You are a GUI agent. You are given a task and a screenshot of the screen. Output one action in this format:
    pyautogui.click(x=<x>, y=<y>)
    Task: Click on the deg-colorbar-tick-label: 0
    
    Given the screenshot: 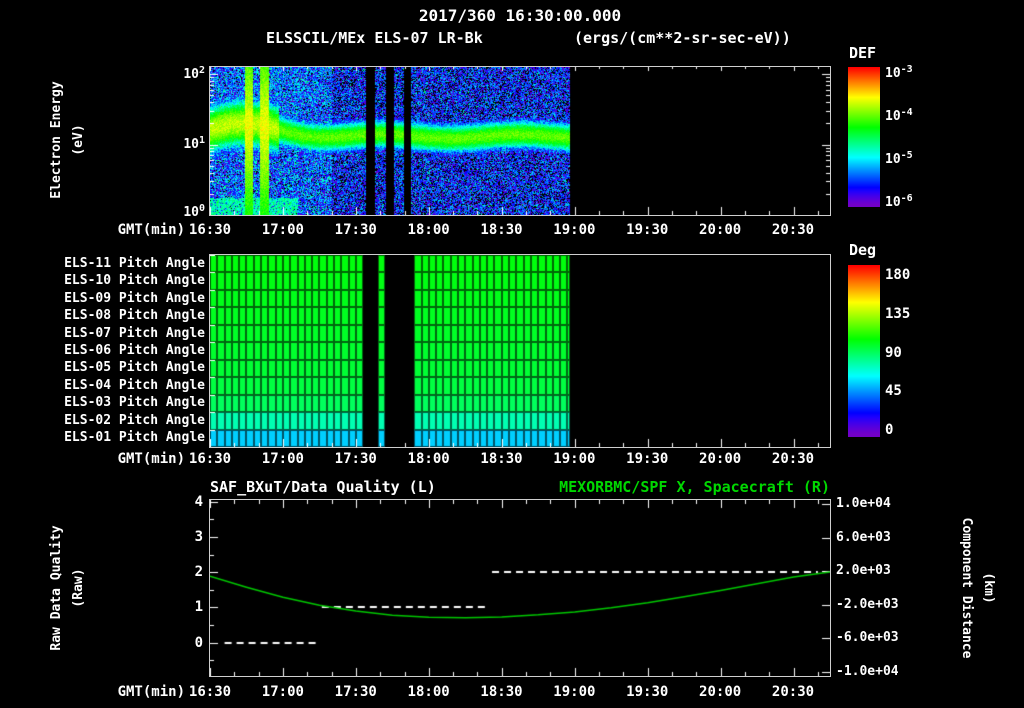 What is the action you would take?
    pyautogui.click(x=889, y=430)
    